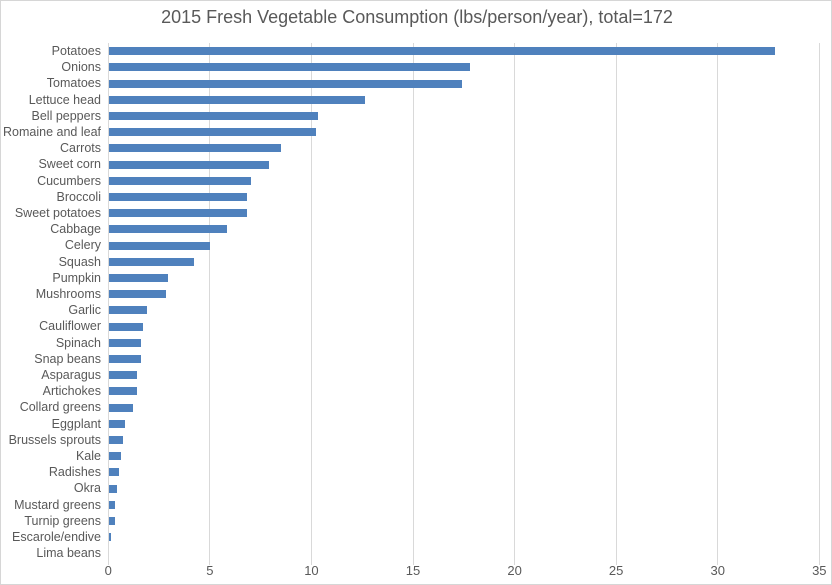  Describe the element at coordinates (514, 570) in the screenshot. I see `x-tick-label: 20` at that location.